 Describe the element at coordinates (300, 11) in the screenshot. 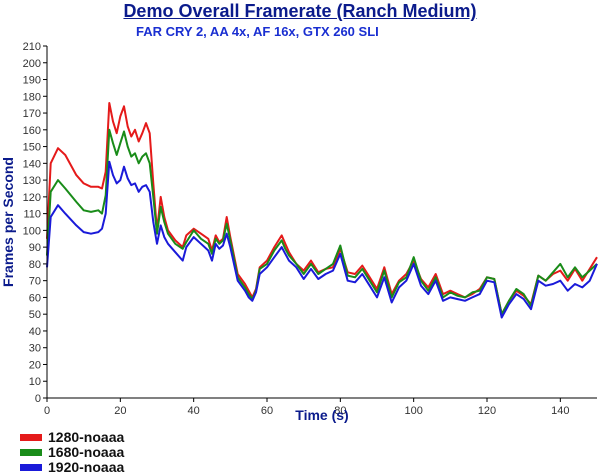

I see `chart-title: Demo Overall Framerate (Ranch Medium)` at that location.